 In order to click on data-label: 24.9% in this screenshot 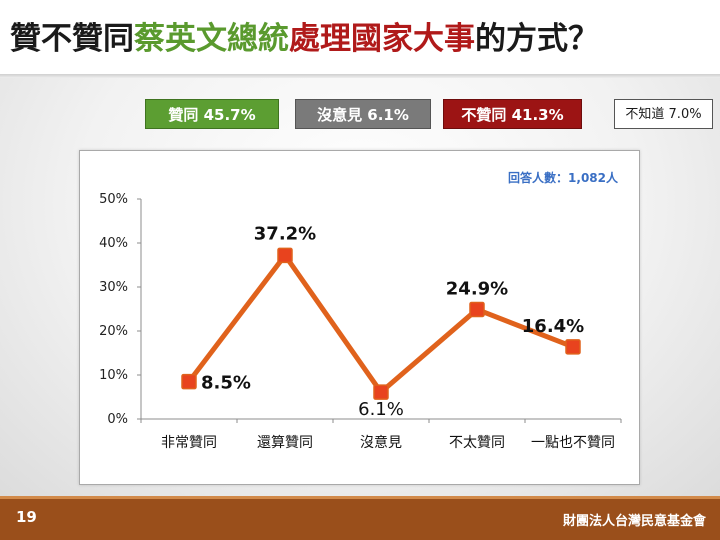, I will do `click(477, 288)`.